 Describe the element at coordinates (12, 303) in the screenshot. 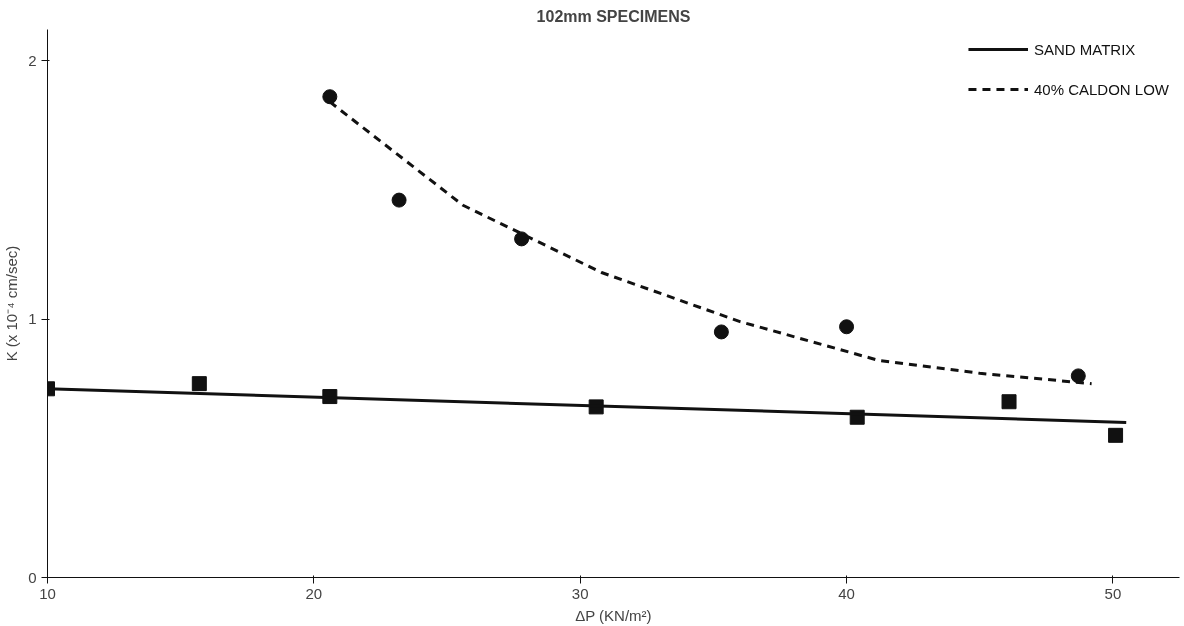

I see `y-axis-title: K (x 10⁻⁴ cm/sec)` at that location.